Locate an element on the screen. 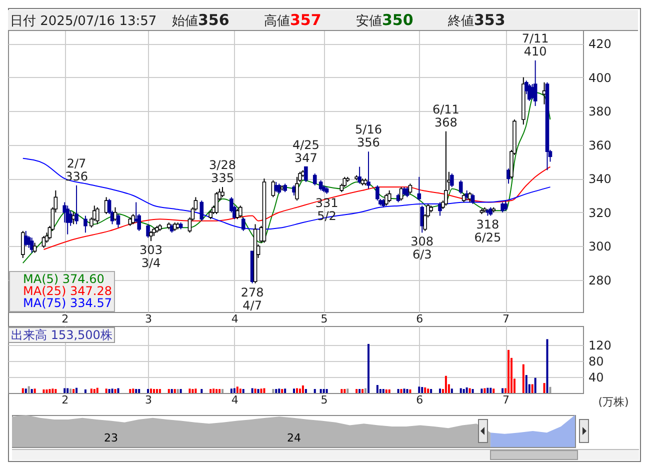 The image size is (653, 470). annotation: 303 3/4 is located at coordinates (151, 256).